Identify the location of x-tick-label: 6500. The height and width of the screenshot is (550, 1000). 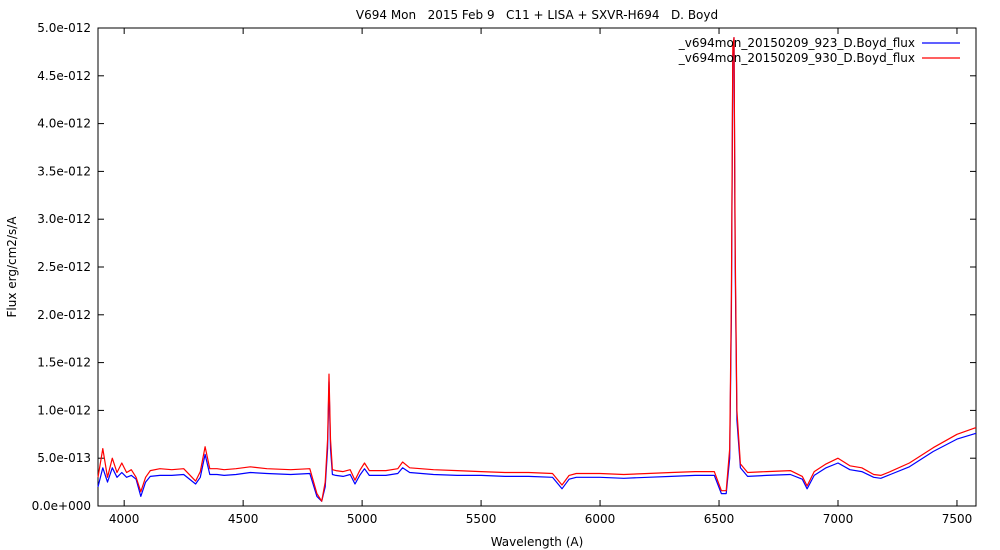
(719, 519).